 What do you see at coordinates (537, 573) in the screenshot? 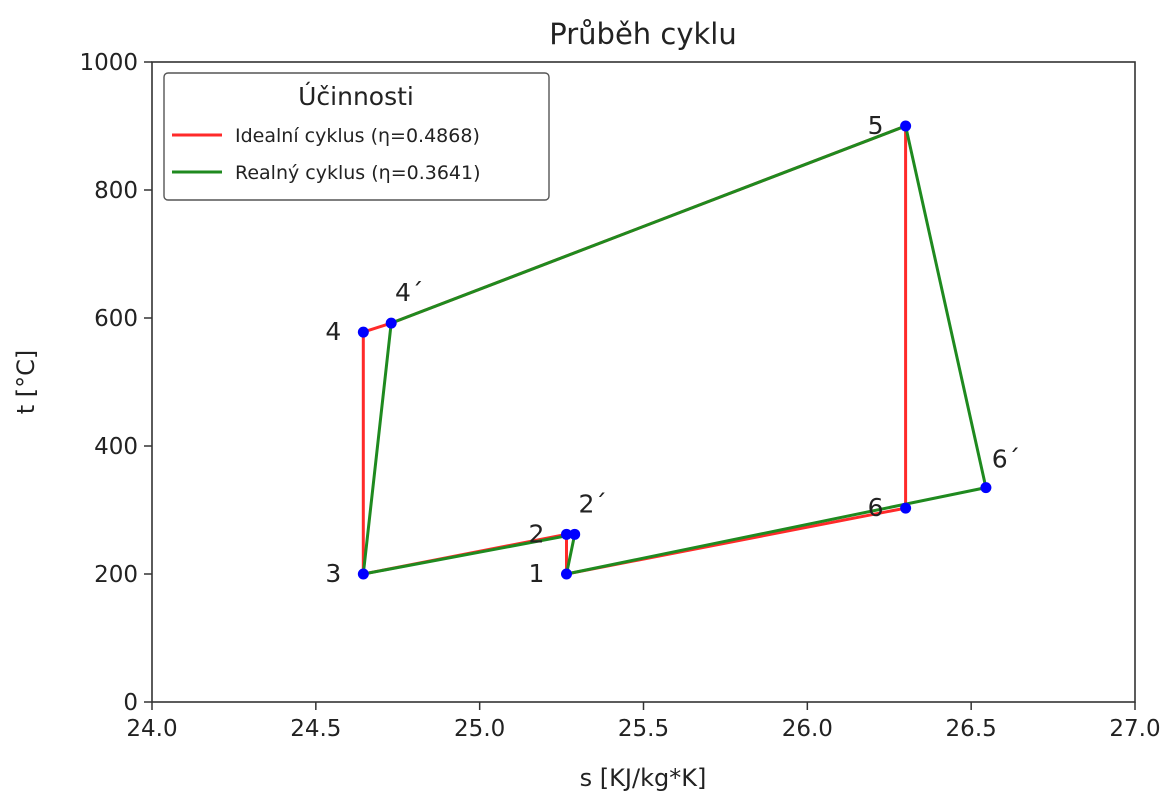
I see `point-label: 1` at bounding box center [537, 573].